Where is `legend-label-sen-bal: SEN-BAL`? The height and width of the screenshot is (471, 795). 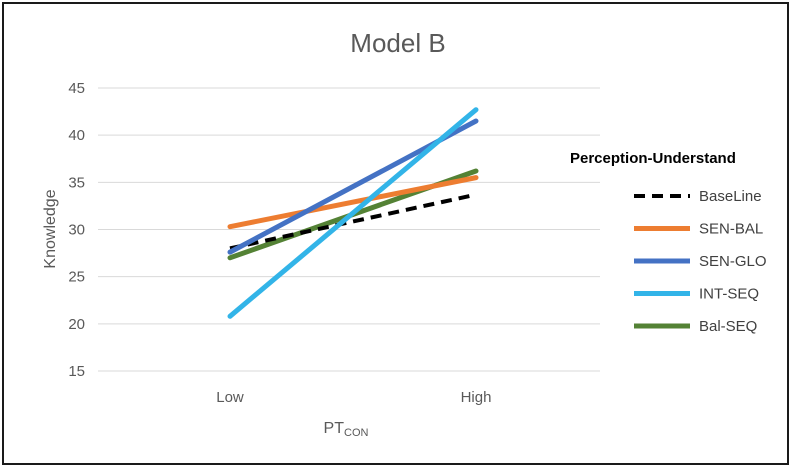 legend-label-sen-bal: SEN-BAL is located at coordinates (731, 229).